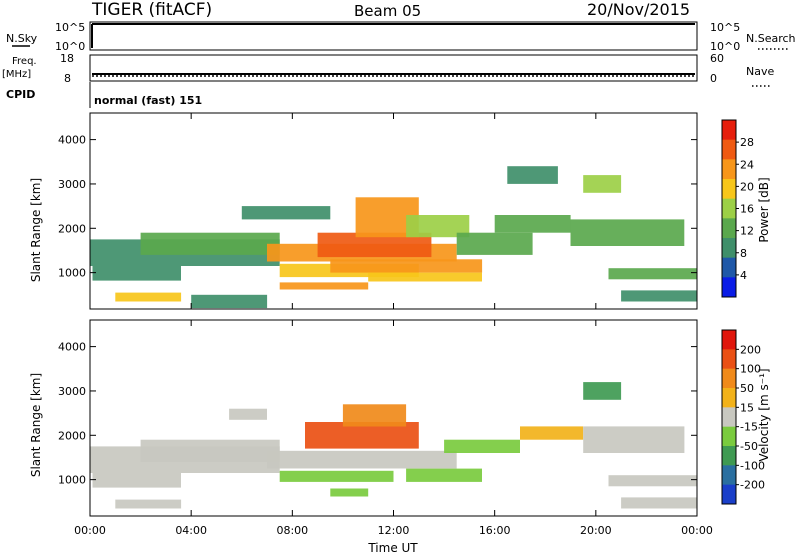 The height and width of the screenshot is (554, 800). I want to click on nsearch-tick-bottom: 10^0, so click(725, 46).